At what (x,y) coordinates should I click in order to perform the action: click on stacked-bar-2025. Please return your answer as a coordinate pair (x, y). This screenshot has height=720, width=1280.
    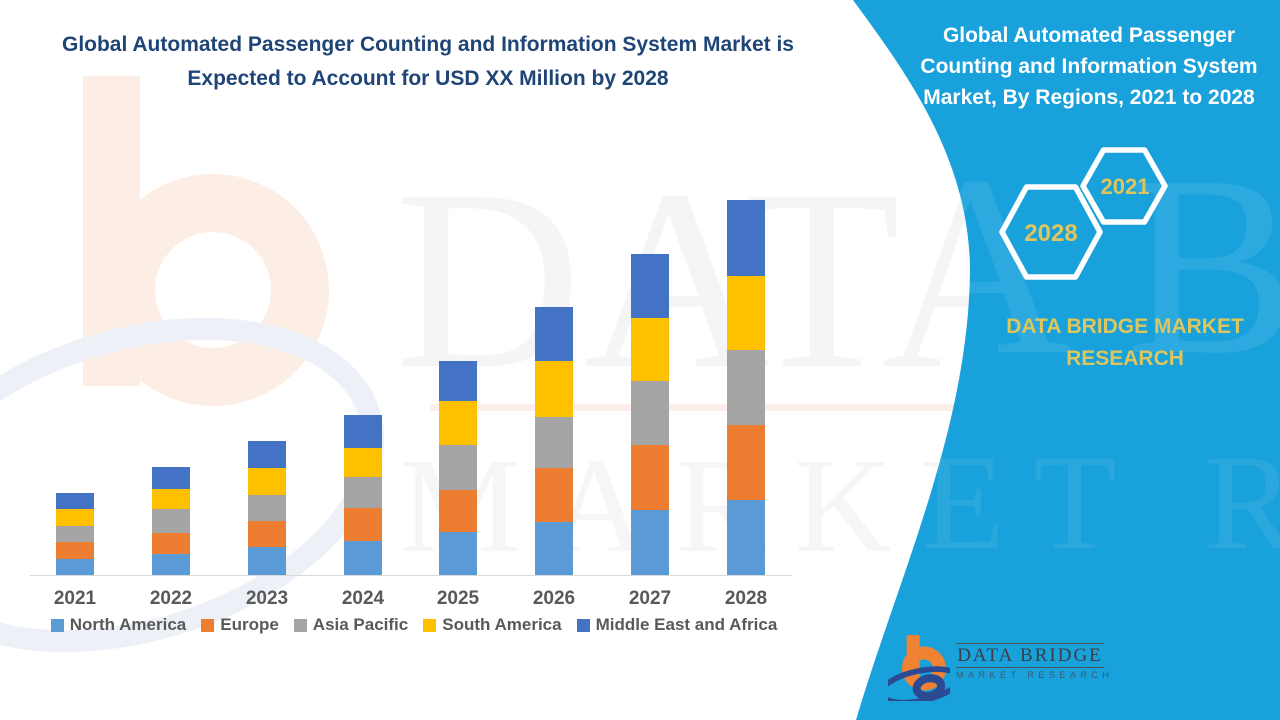
    Looking at the image, I should click on (458, 468).